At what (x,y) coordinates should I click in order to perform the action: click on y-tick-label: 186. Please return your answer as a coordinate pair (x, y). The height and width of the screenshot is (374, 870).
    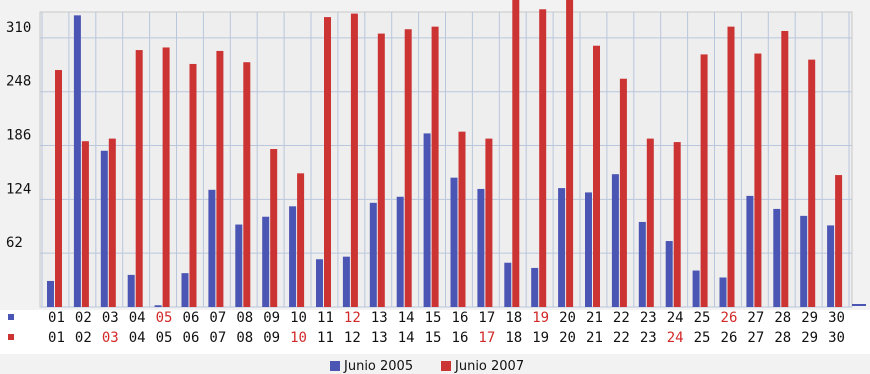
    Looking at the image, I should click on (18, 136).